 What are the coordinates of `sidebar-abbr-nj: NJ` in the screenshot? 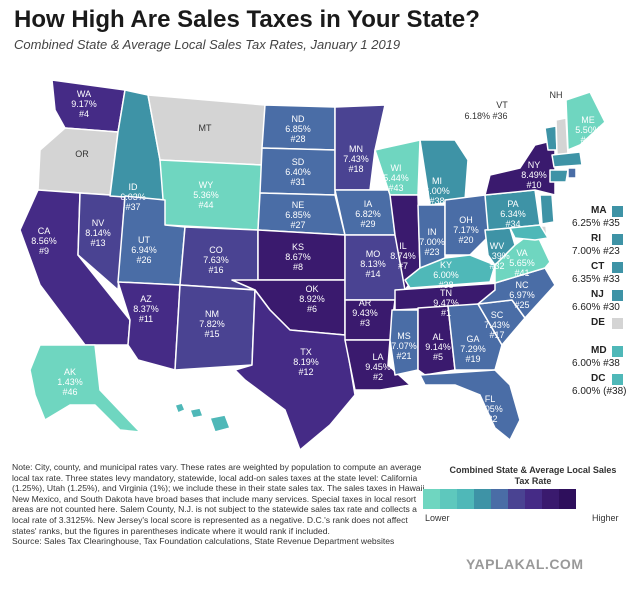 It's located at (597, 294).